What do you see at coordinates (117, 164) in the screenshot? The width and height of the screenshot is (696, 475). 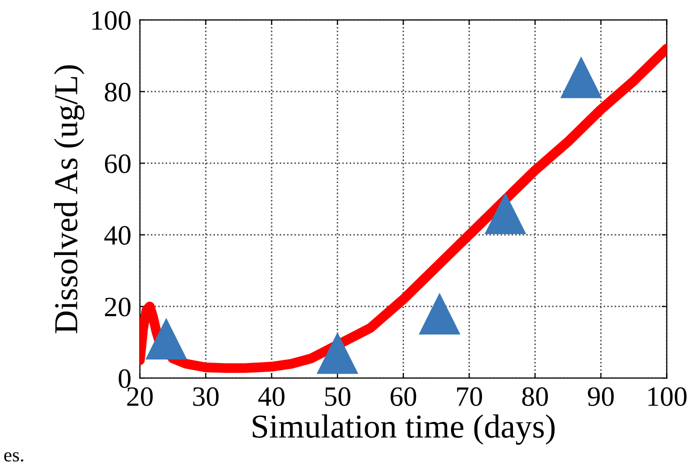 I see `y-tick-label: 60` at bounding box center [117, 164].